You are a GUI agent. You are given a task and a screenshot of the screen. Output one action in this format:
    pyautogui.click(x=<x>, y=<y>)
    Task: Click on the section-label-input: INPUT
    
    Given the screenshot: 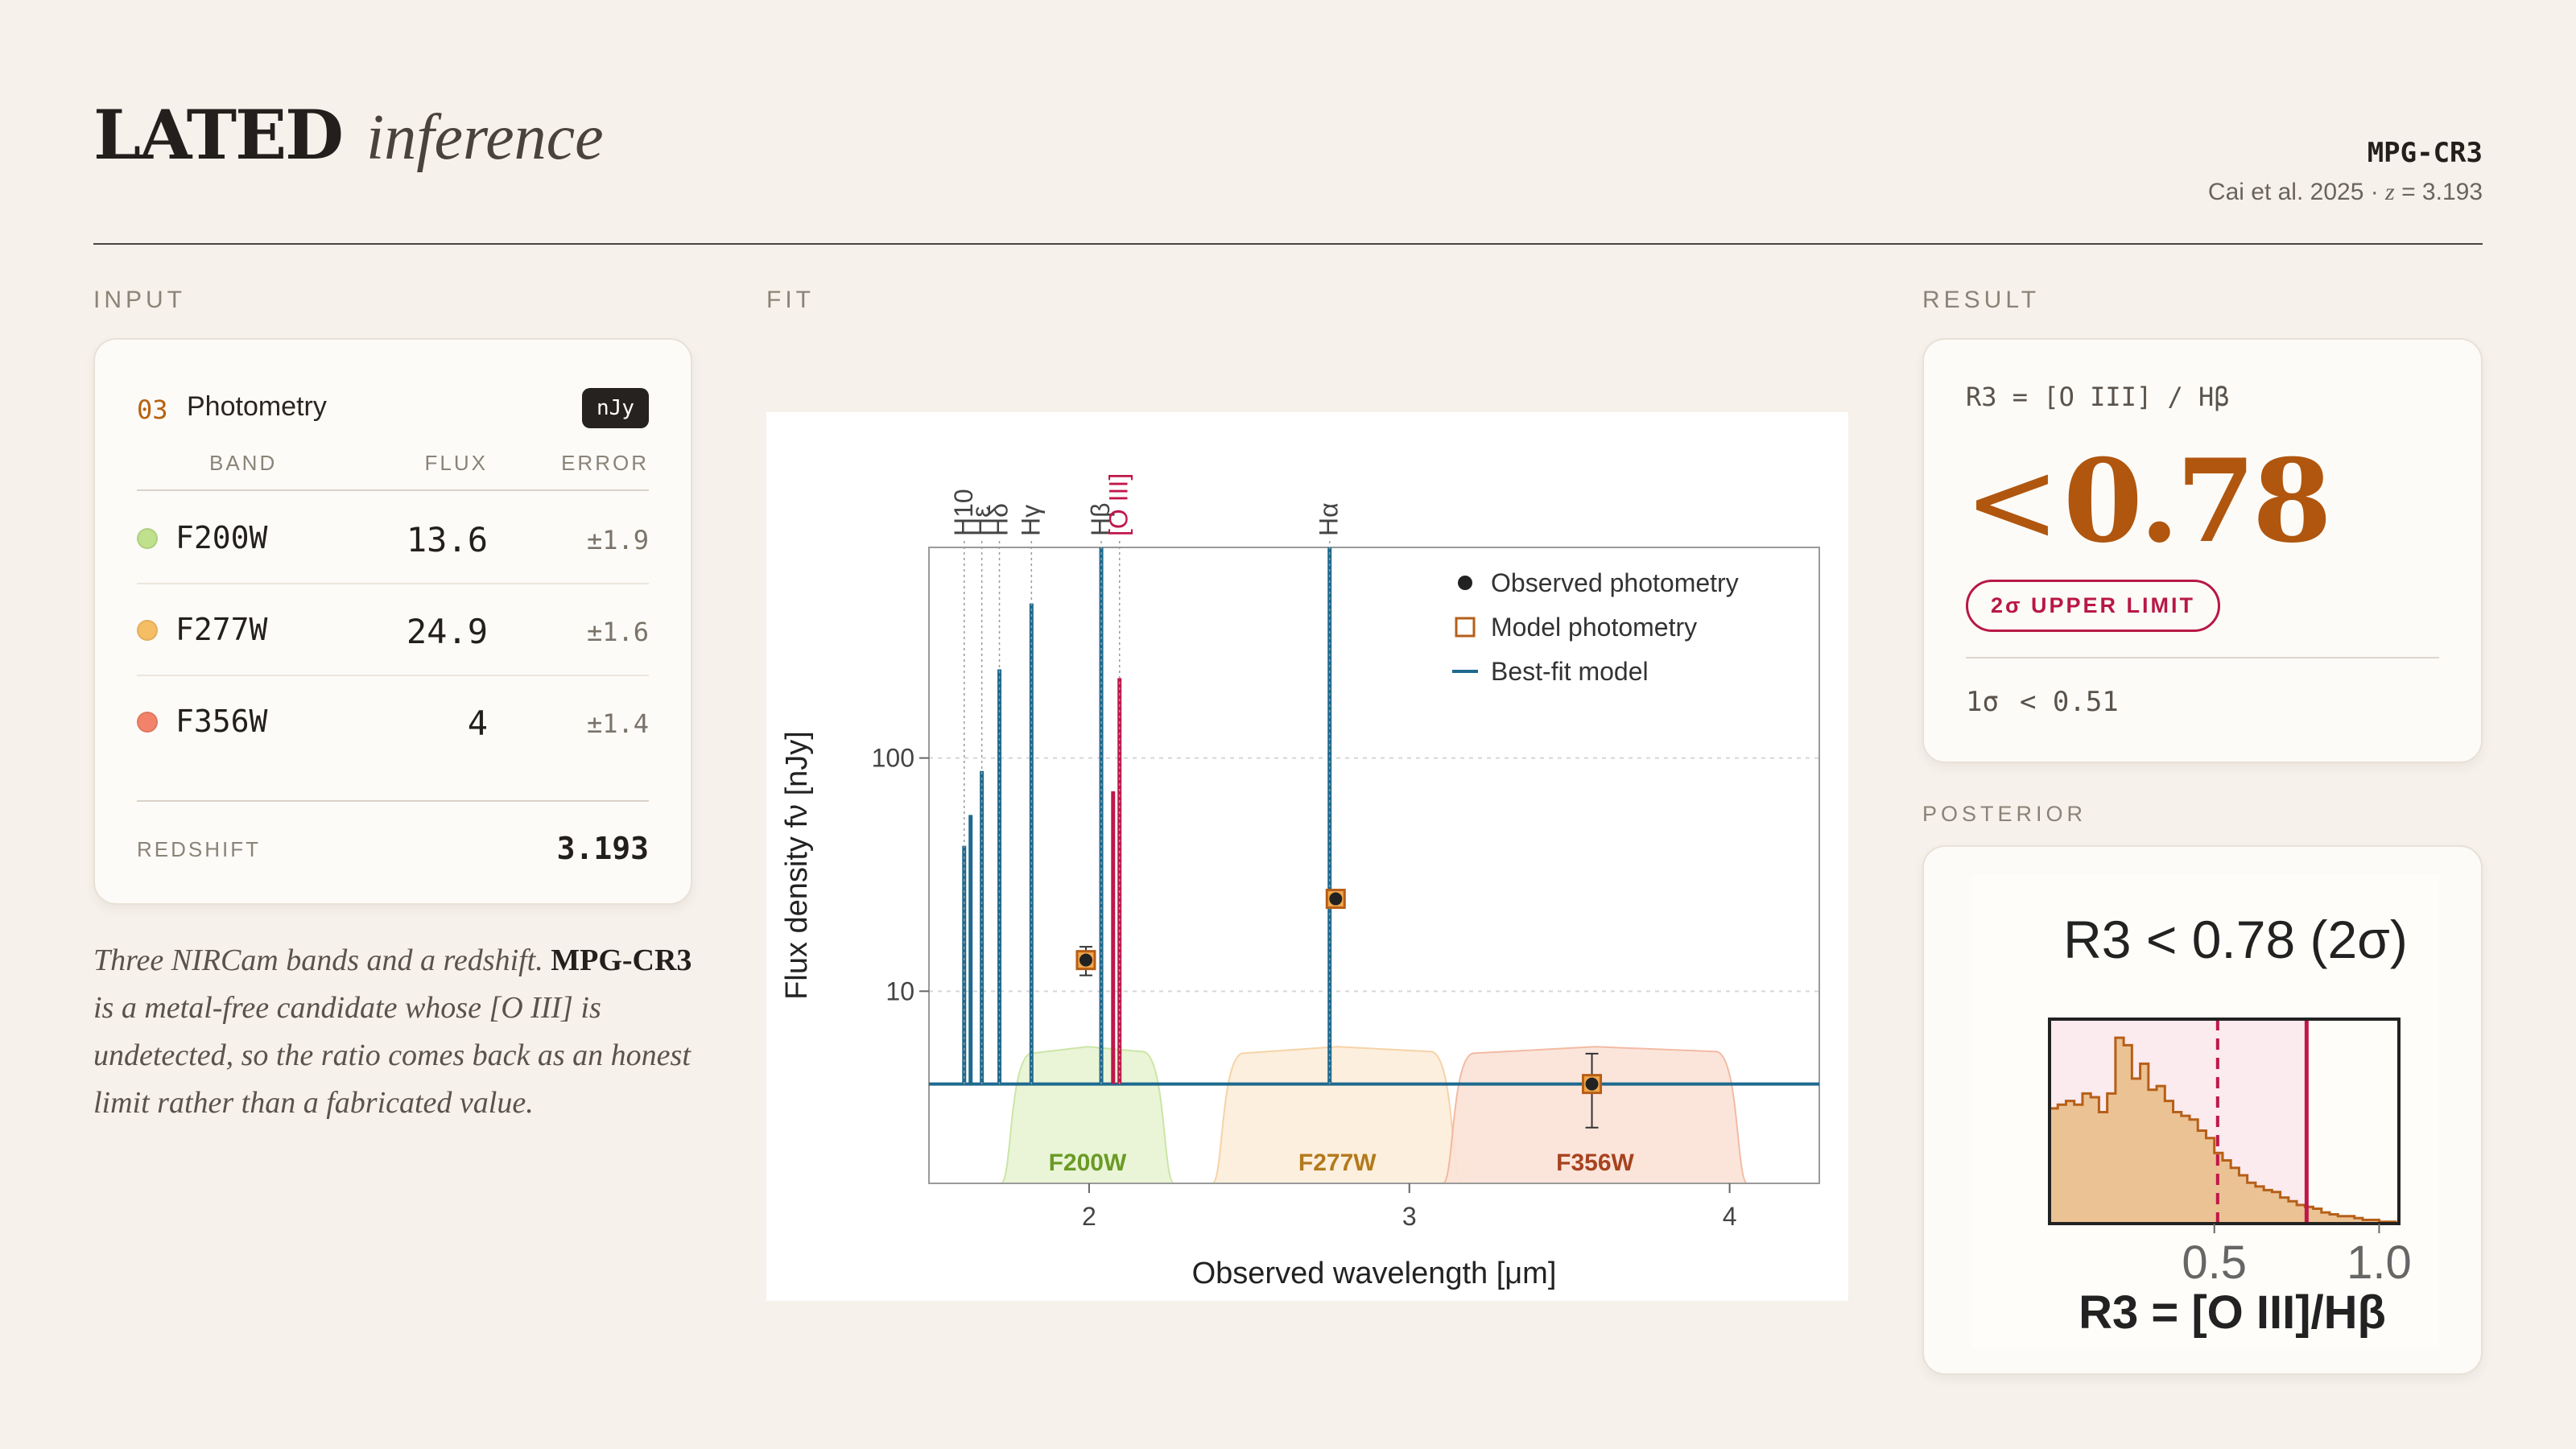 What is the action you would take?
    pyautogui.click(x=139, y=300)
    